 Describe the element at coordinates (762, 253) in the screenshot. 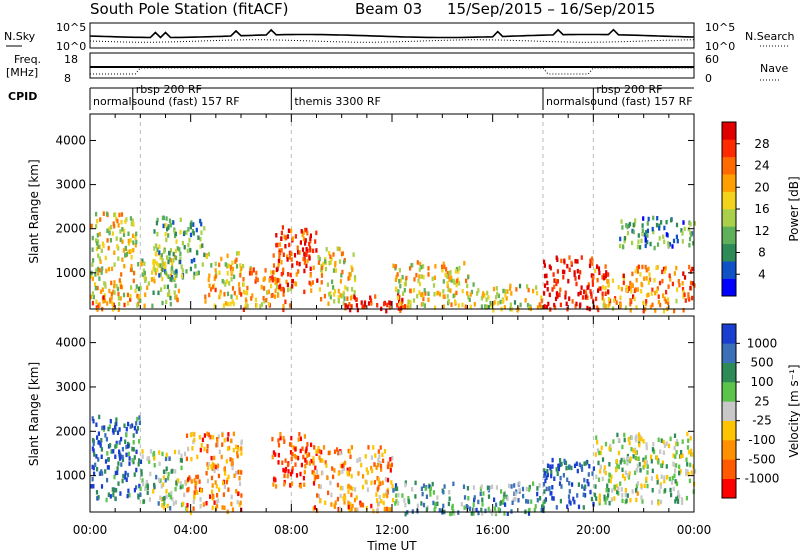

I see `colorbar-tick-label: 8` at that location.